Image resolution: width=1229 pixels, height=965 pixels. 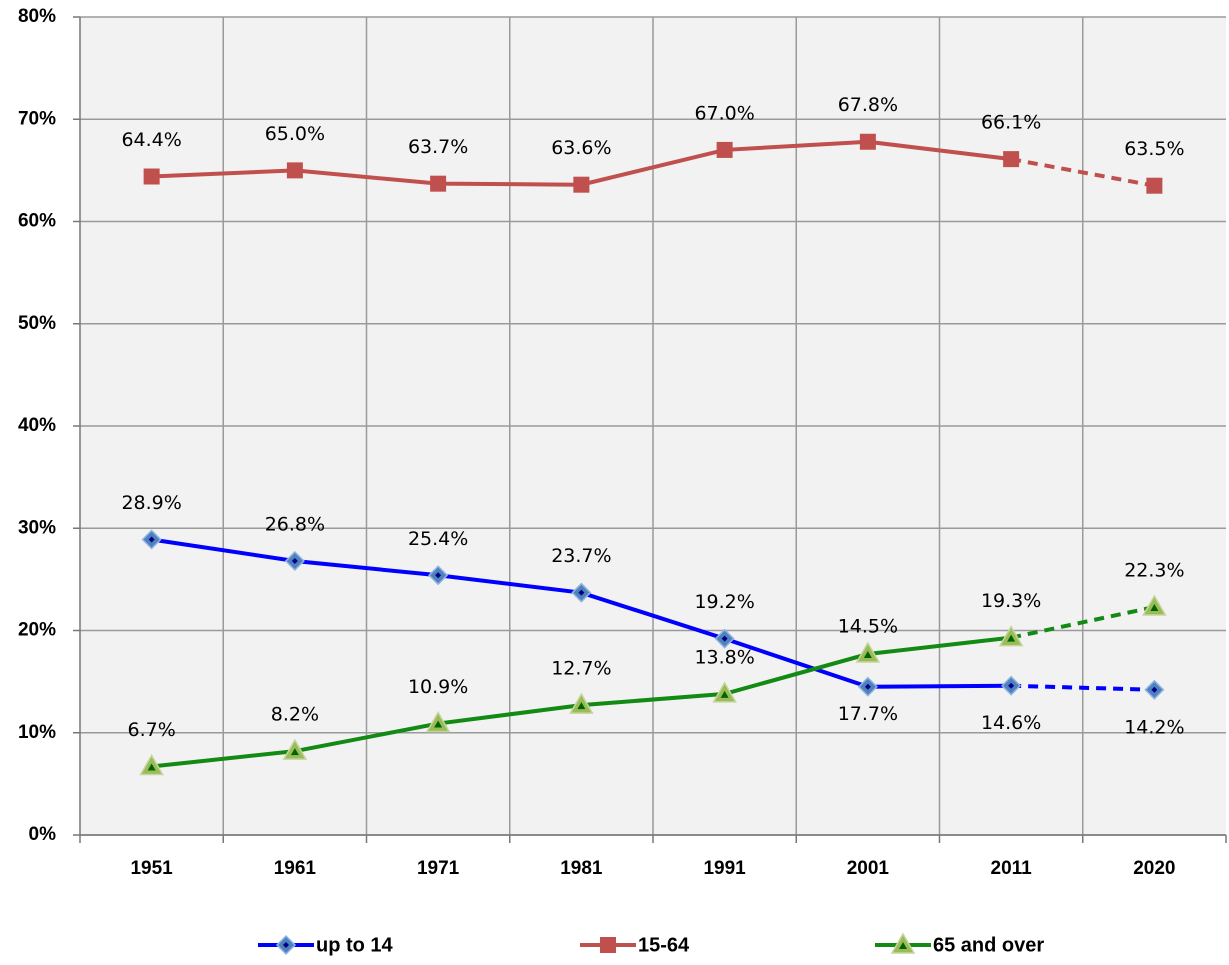 I want to click on data-label: 26.8%, so click(x=295, y=524).